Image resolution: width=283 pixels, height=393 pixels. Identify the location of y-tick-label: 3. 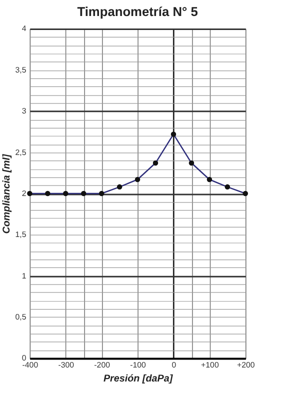
(24, 111).